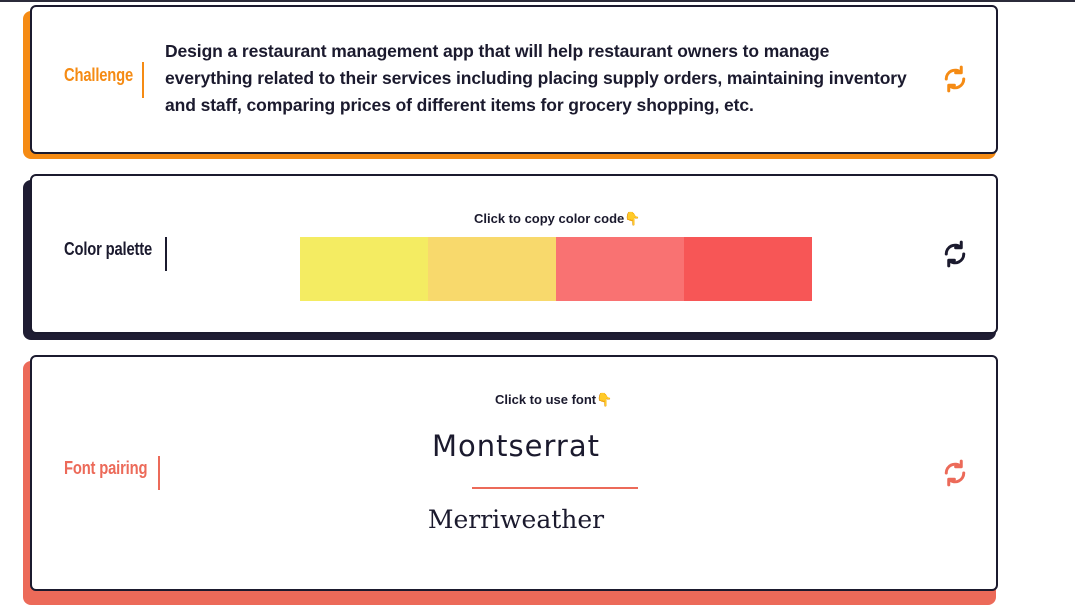 The image size is (1075, 605). What do you see at coordinates (166, 254) in the screenshot?
I see `palette-label-divider` at bounding box center [166, 254].